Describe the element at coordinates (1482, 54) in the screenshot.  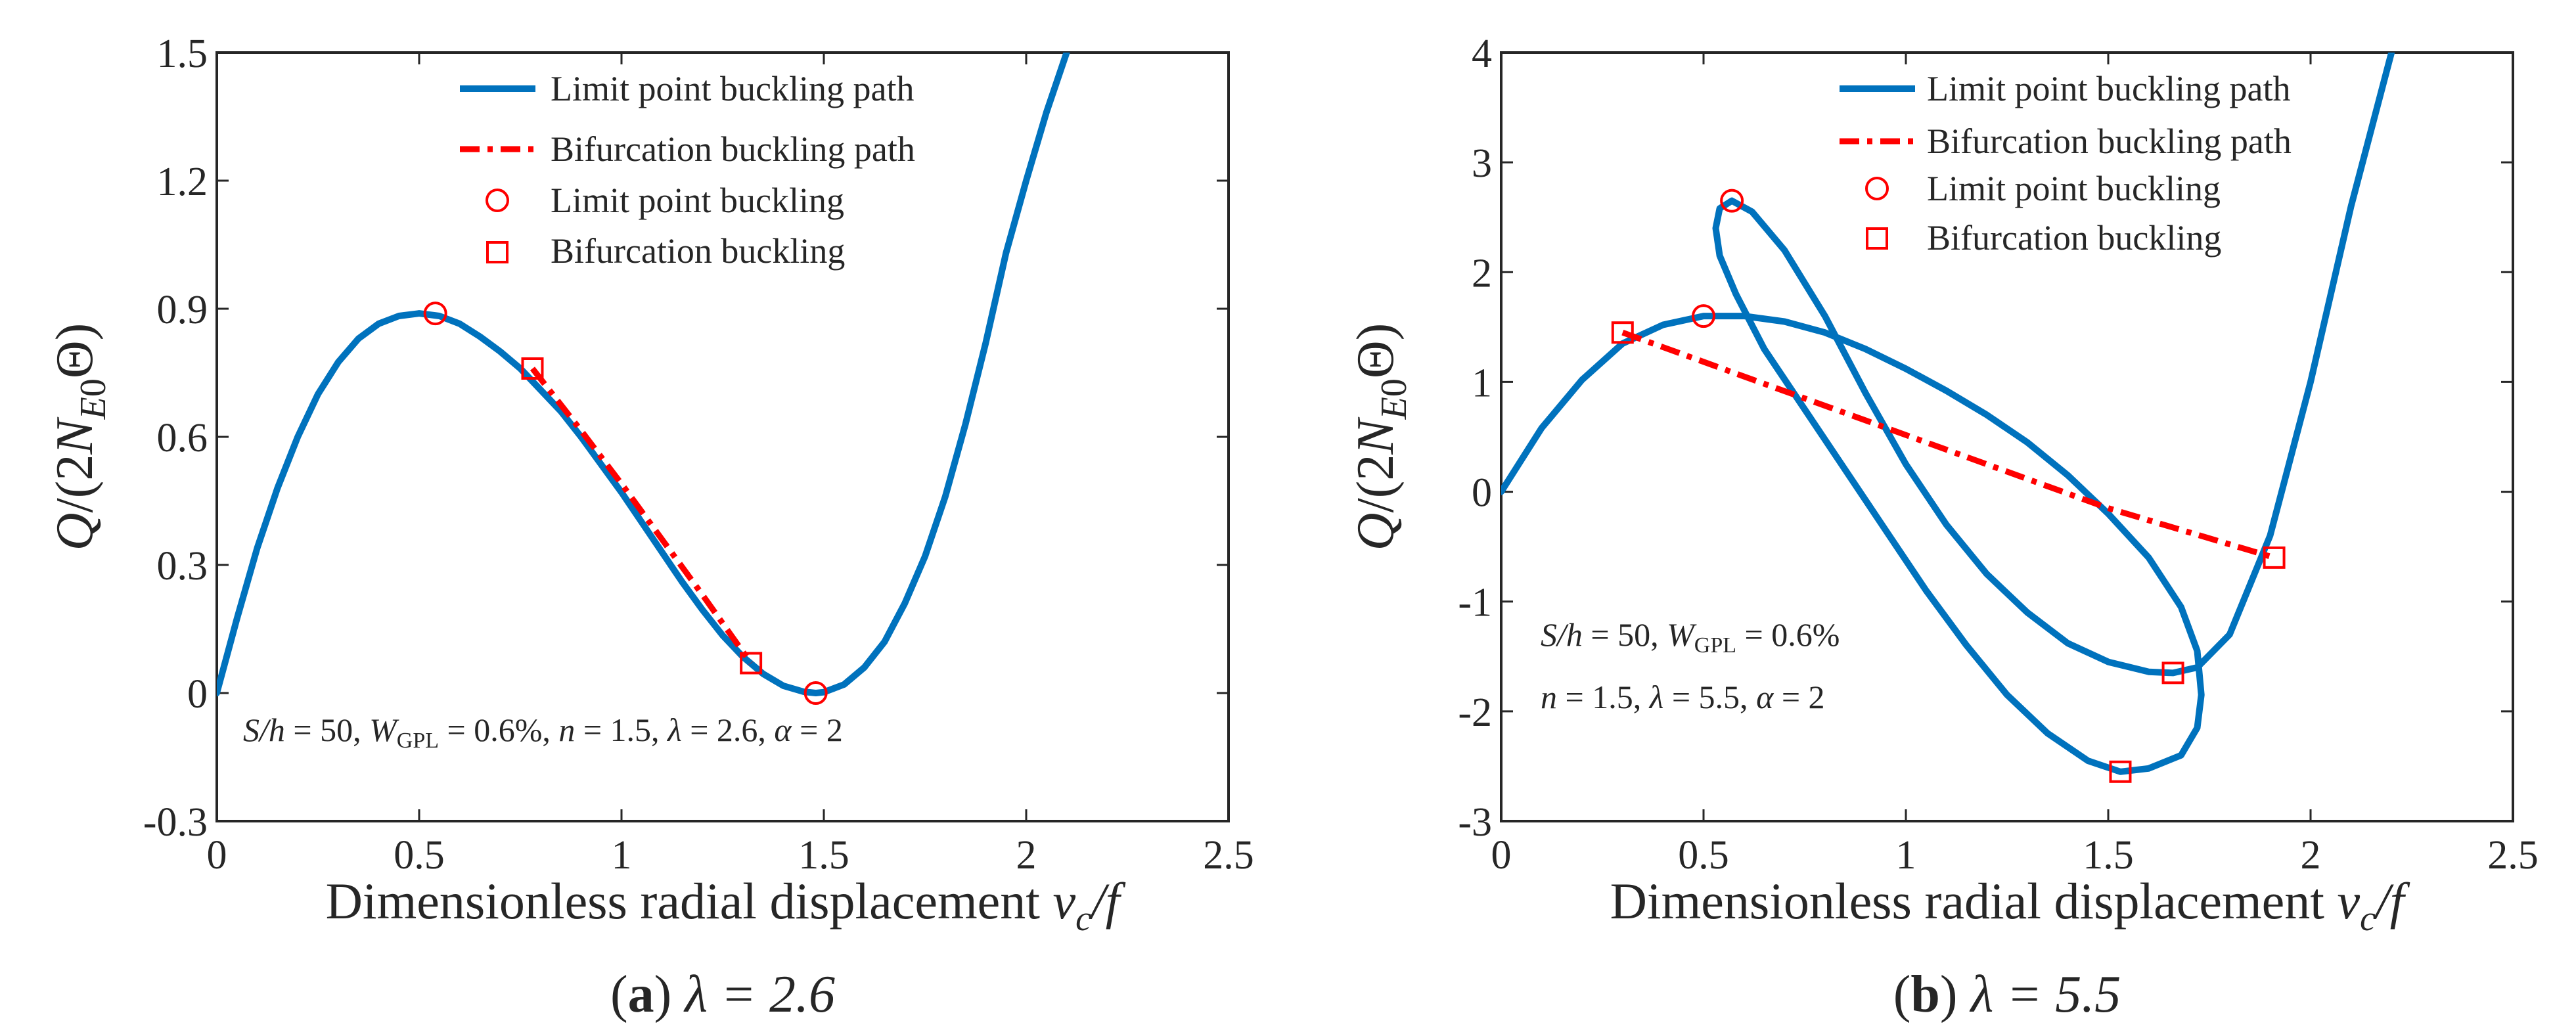
I see `y-tick-label-b: 4` at that location.